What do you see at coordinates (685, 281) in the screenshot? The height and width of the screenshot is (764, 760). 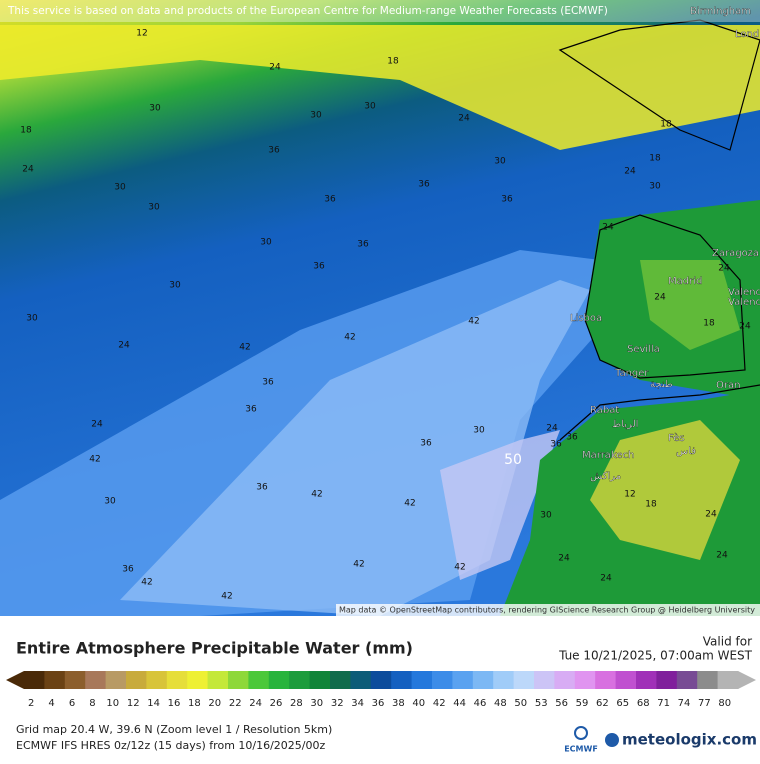 I see `place-label: Madrid` at bounding box center [685, 281].